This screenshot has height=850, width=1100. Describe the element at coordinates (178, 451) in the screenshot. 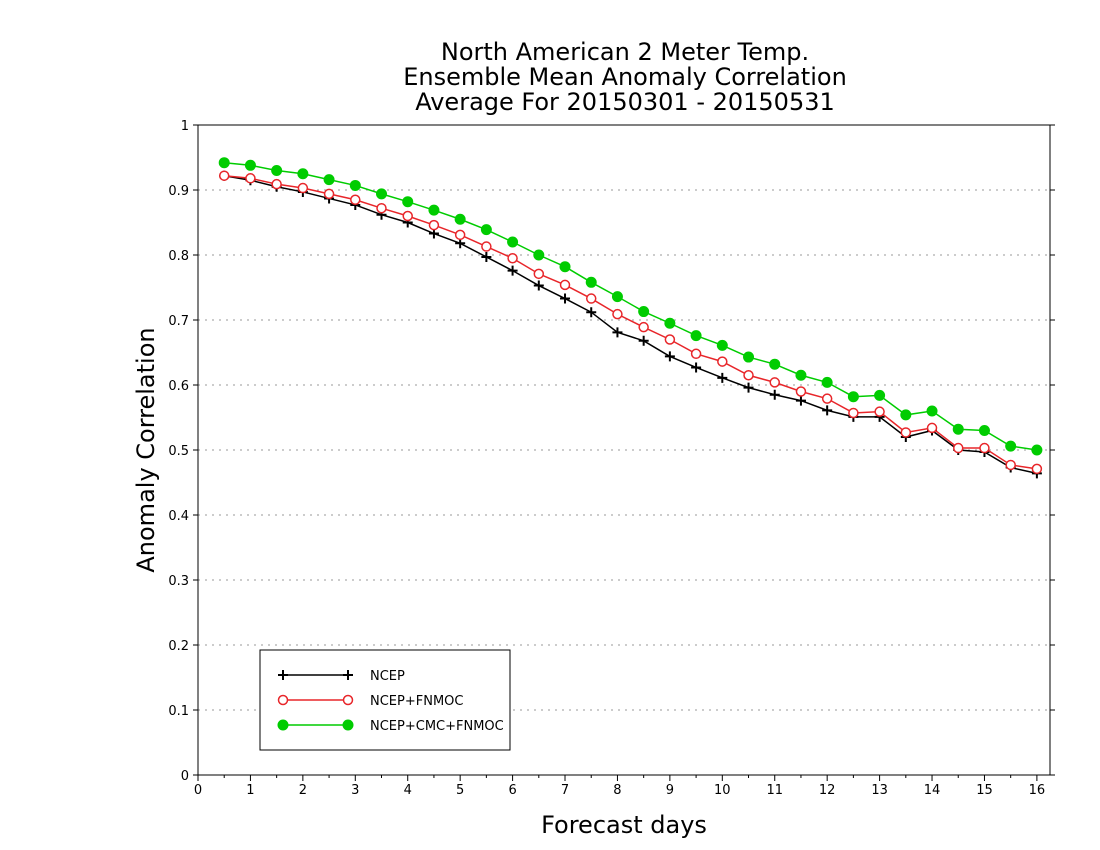

I see `y-tick-label: 0.5` at that location.